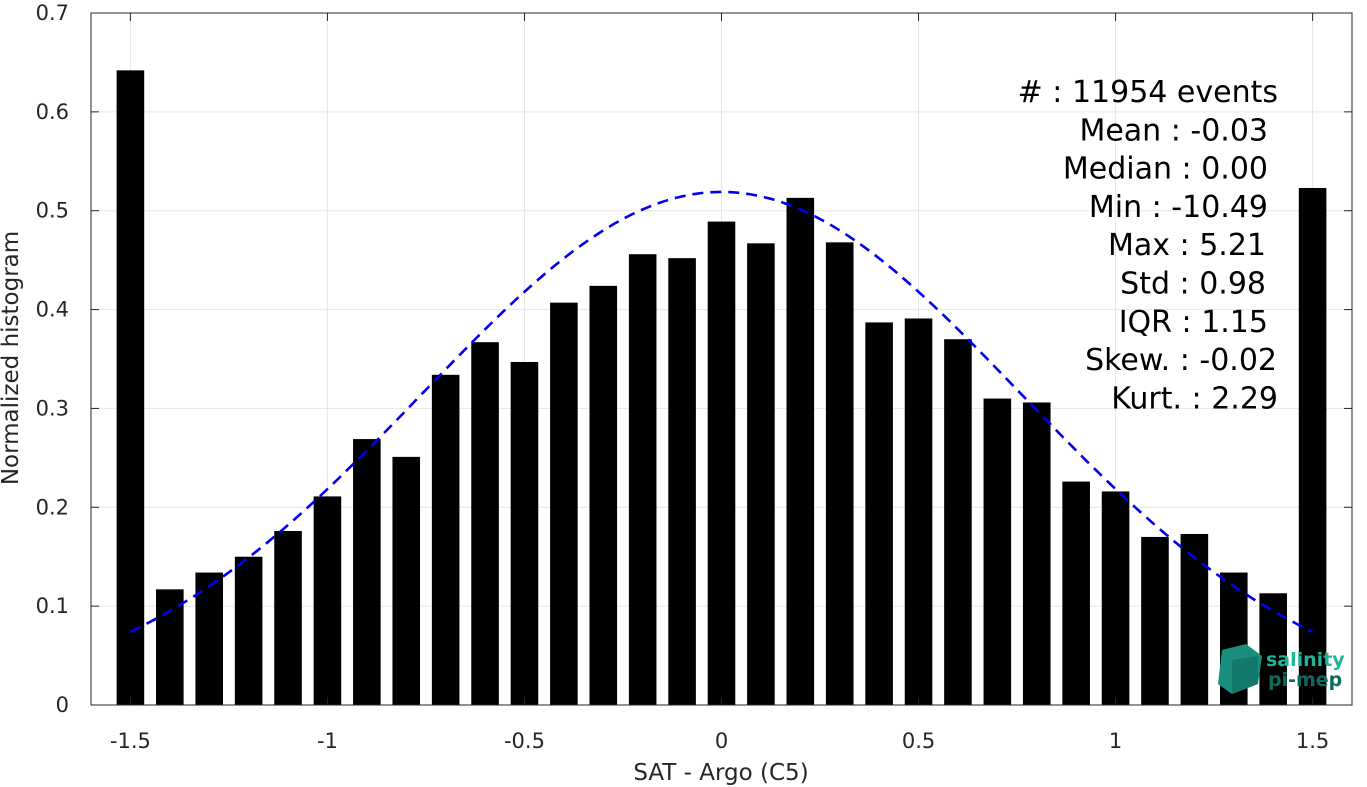 The width and height of the screenshot is (1367, 787). Describe the element at coordinates (1305, 680) in the screenshot. I see `logo-text-pimep: pi-mep` at that location.